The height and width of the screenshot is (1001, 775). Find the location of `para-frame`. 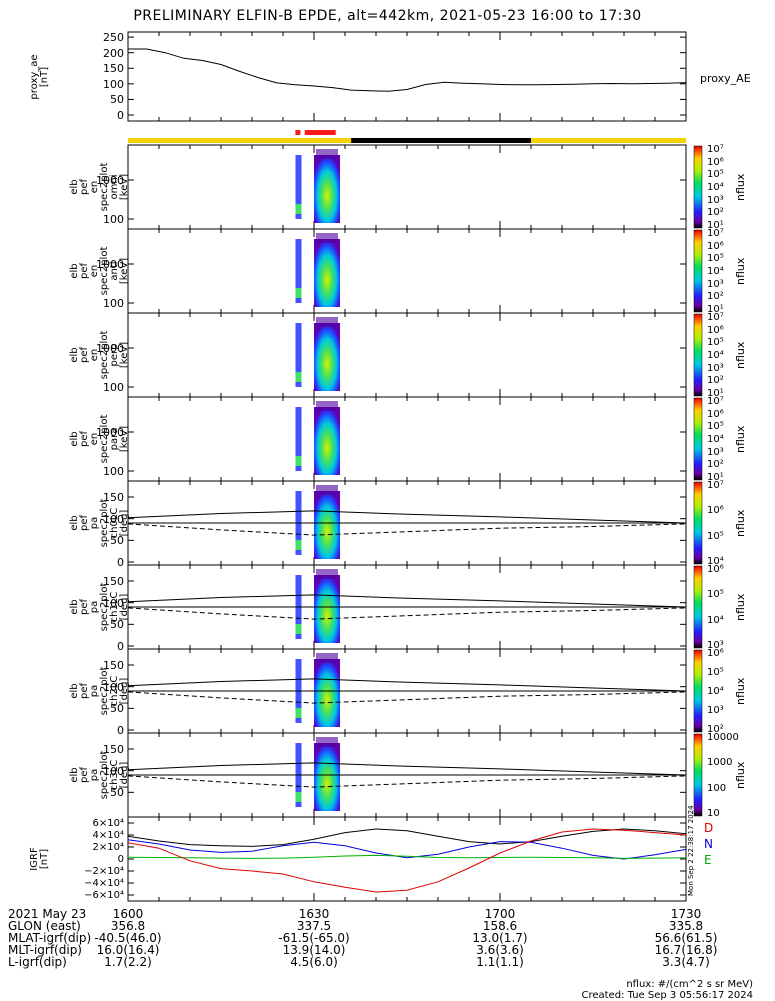

para-frame is located at coordinates (407, 439).